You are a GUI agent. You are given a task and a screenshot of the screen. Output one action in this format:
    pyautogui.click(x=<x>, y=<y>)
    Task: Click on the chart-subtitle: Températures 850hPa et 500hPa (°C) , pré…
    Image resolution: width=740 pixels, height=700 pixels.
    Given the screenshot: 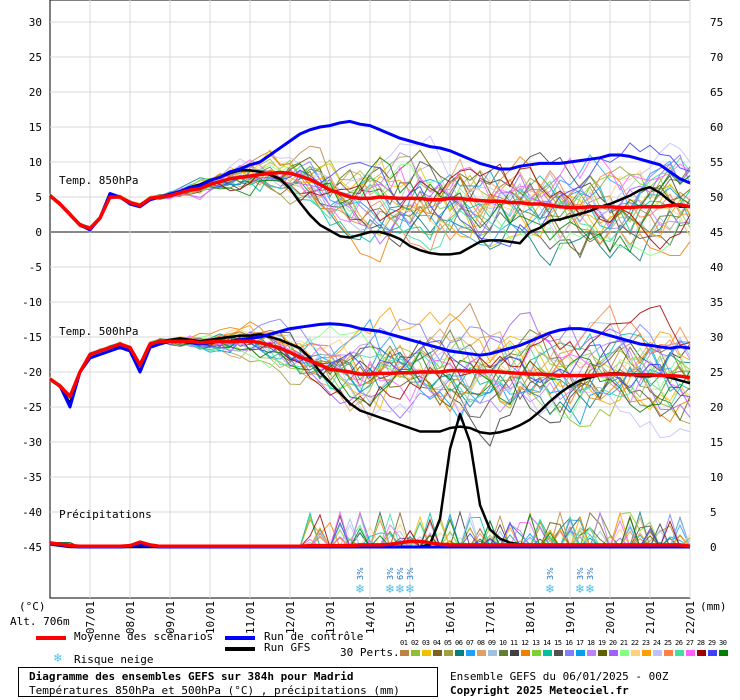 What is the action you would take?
    pyautogui.click(x=214, y=690)
    